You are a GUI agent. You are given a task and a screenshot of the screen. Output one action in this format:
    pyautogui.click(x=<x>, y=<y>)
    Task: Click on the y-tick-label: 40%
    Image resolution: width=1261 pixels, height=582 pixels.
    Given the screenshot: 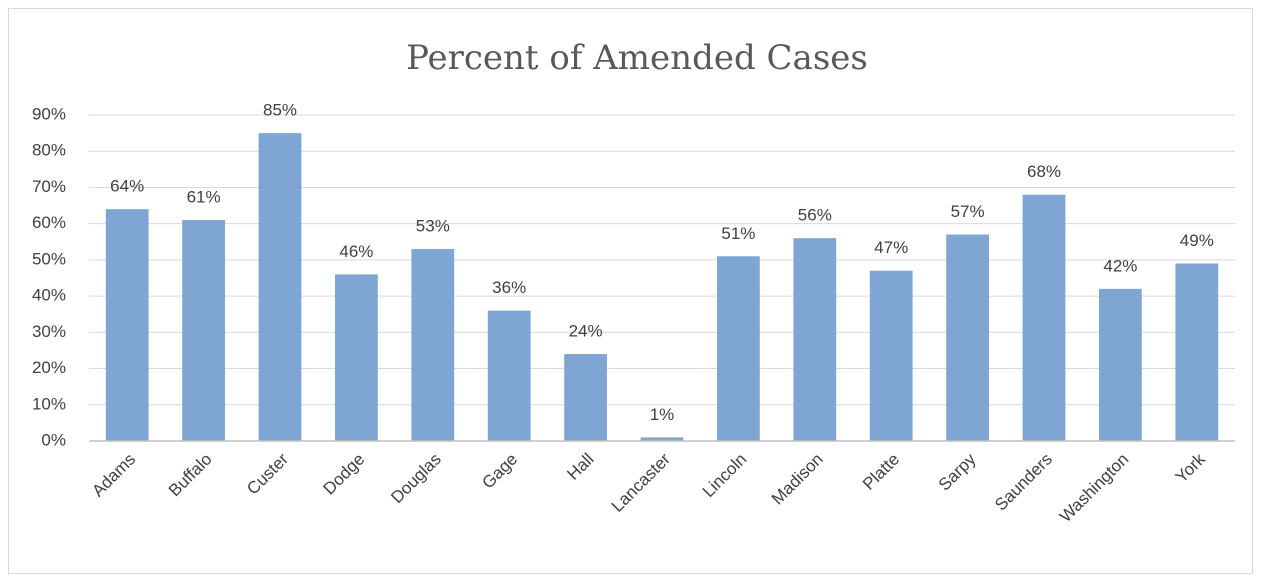 What is the action you would take?
    pyautogui.click(x=49, y=295)
    